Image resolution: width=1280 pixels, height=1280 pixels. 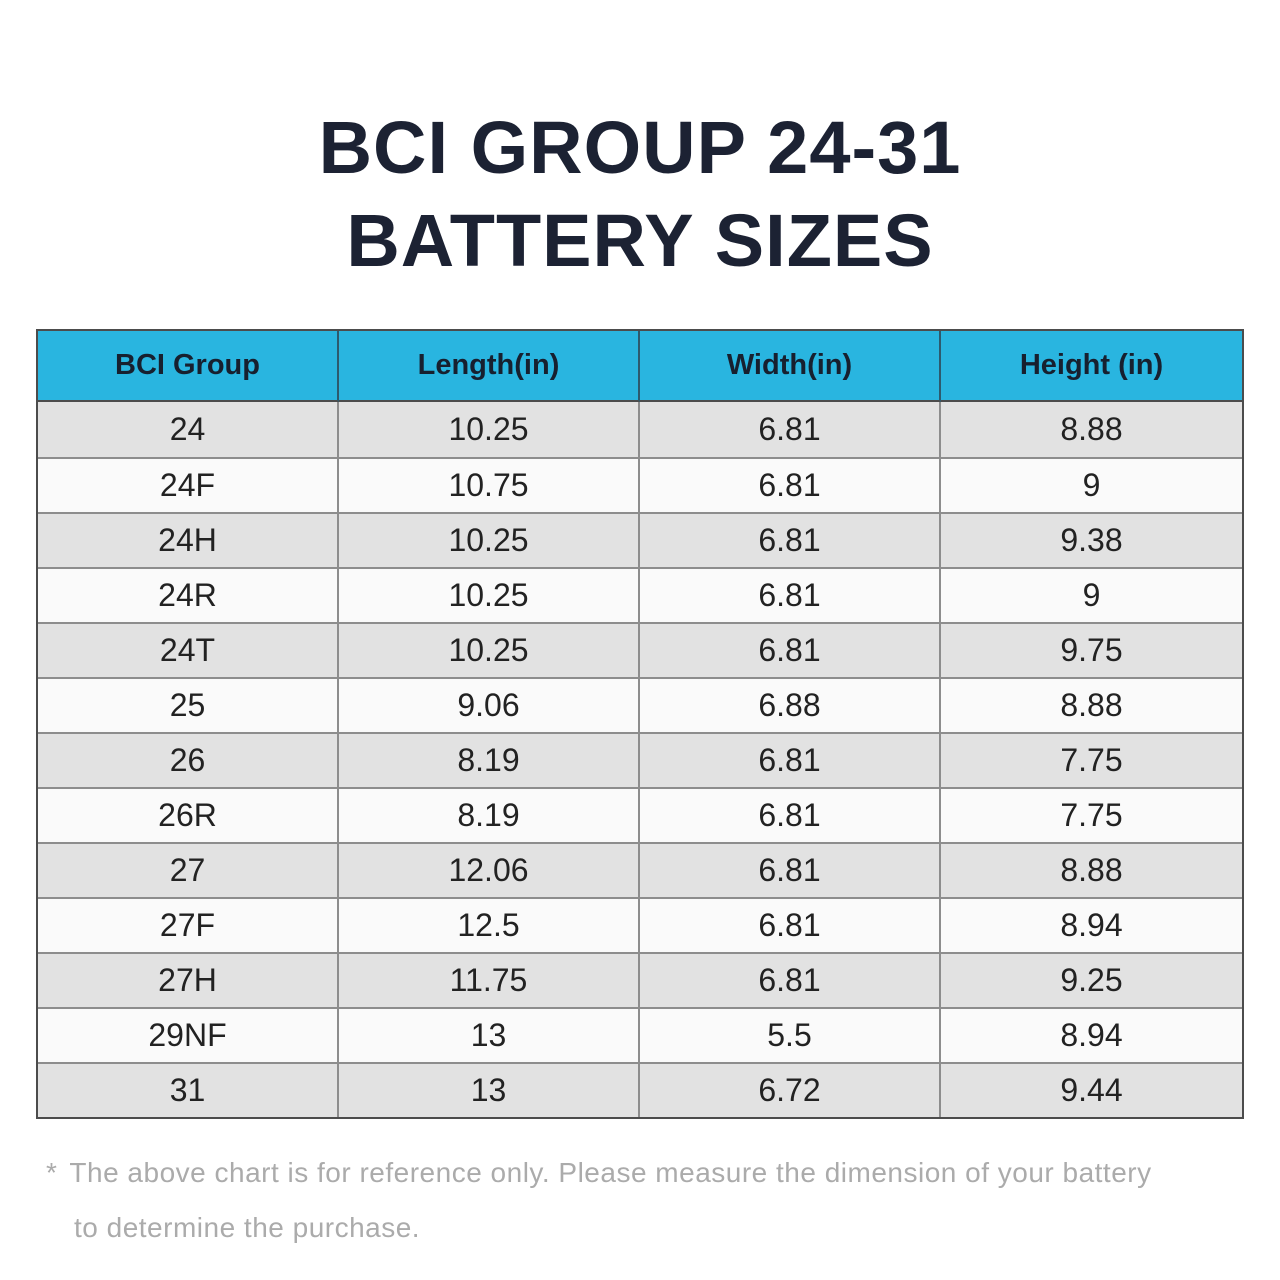 I want to click on cell-bci-group: 31, so click(x=188, y=1089).